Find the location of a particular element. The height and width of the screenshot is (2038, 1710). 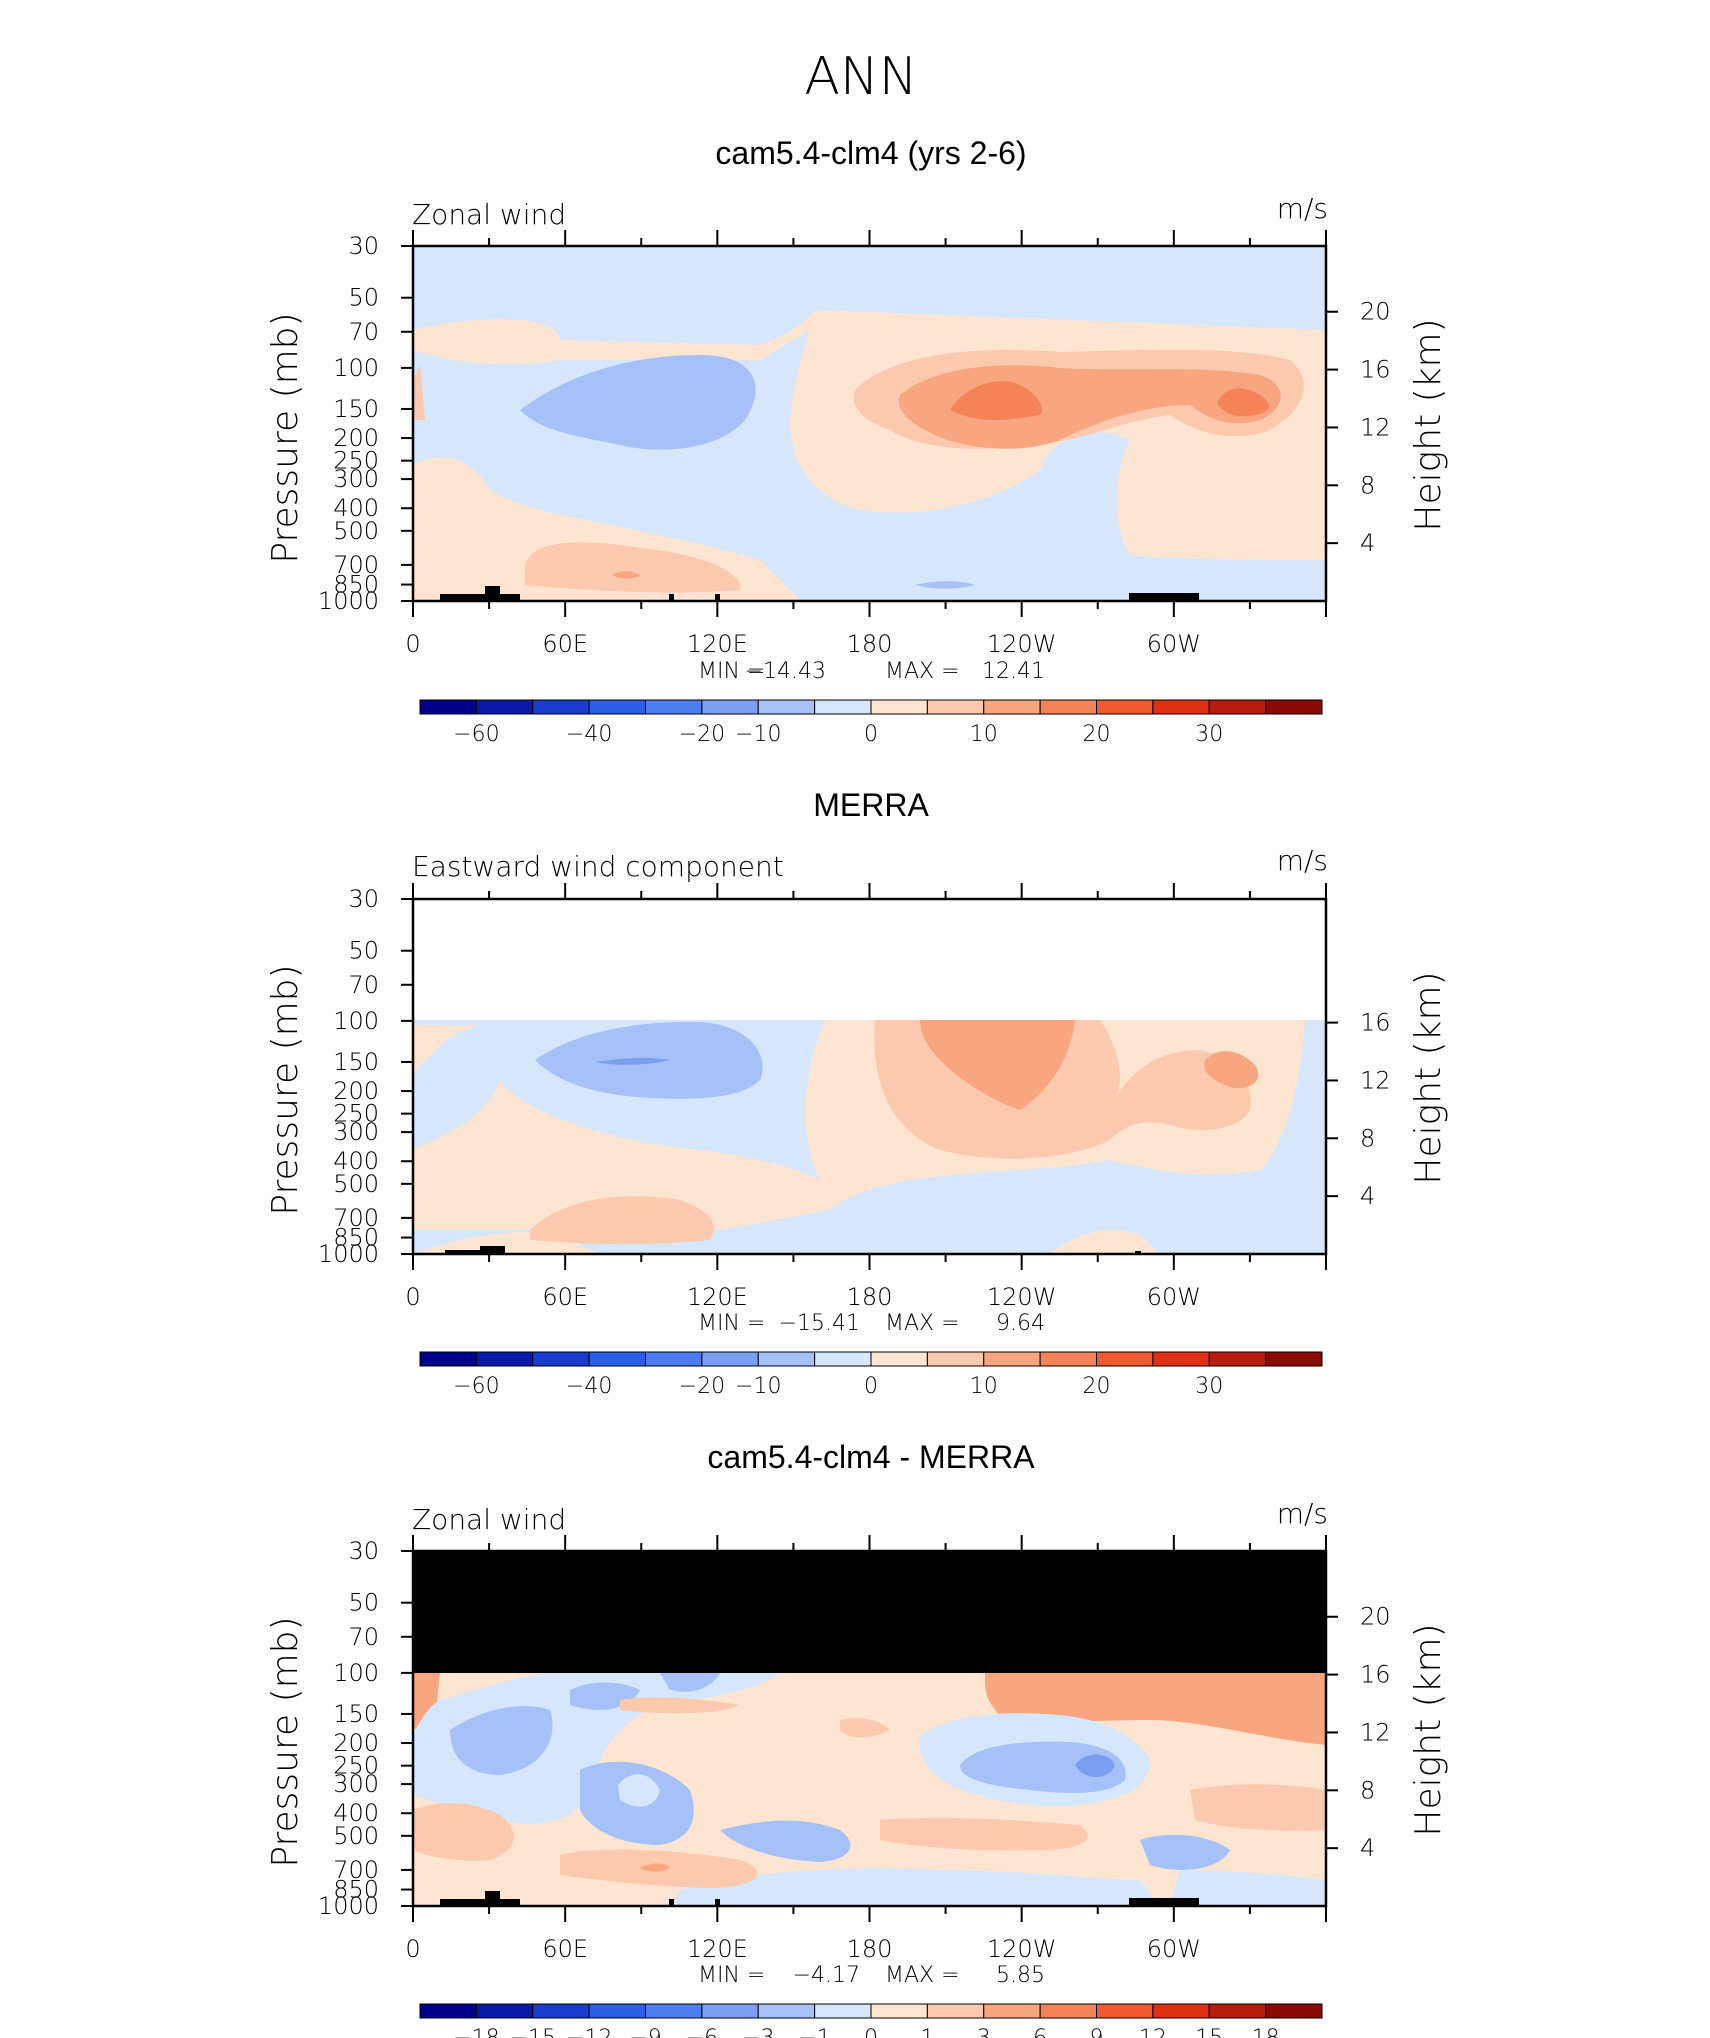

colorbar-label: −10 is located at coordinates (758, 734).